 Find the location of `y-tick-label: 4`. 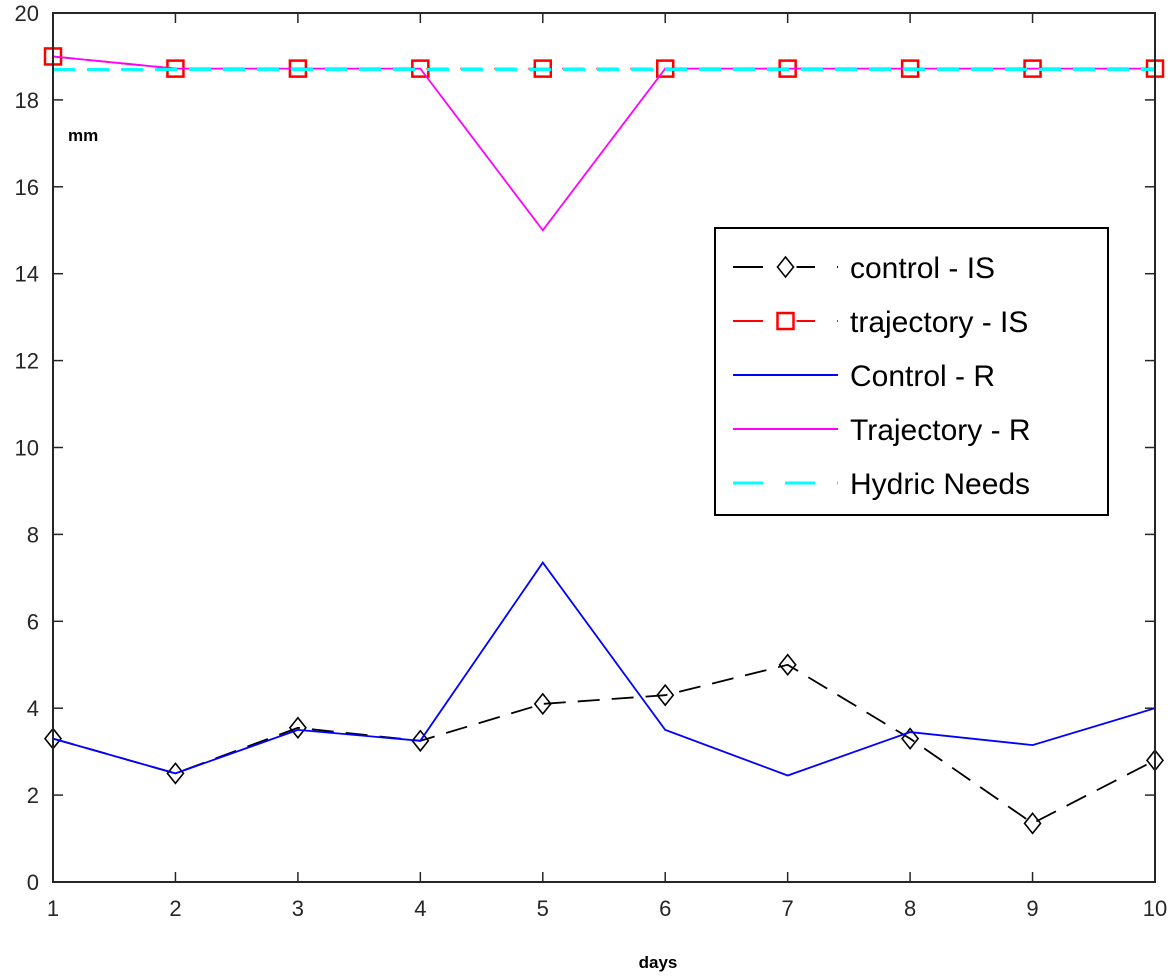

y-tick-label: 4 is located at coordinates (33, 708).